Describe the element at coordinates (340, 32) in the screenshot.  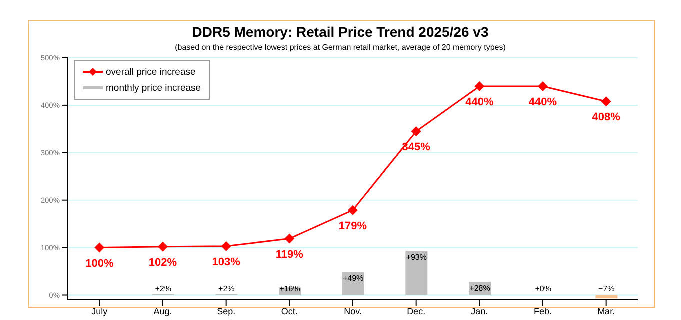
I see `chart-title: DDR5 Memory: Retail Price Trend 2025/26 v3` at that location.